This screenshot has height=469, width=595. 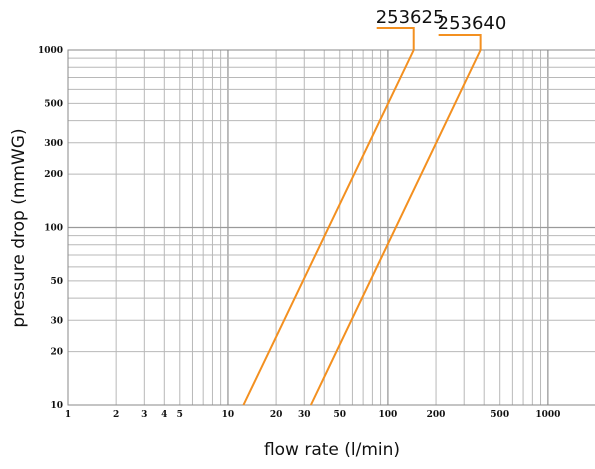 I want to click on x-tick-label: 30, so click(x=304, y=415).